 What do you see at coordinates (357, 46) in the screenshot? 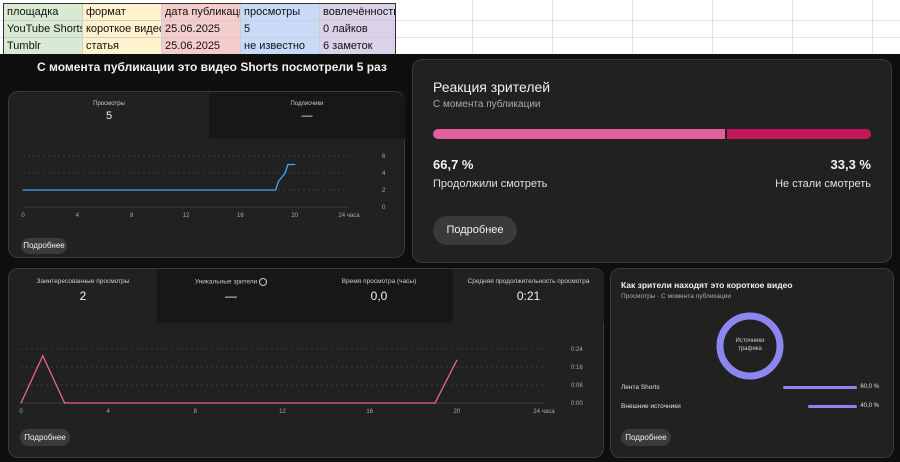
I see `table-cell: 6 заметок` at bounding box center [357, 46].